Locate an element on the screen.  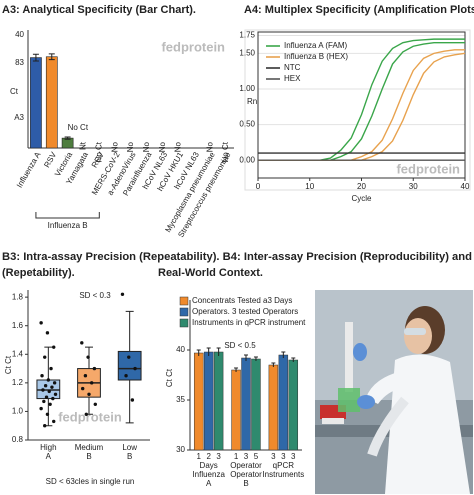
y-tick-label: 35 is located at coordinates (180, 399).